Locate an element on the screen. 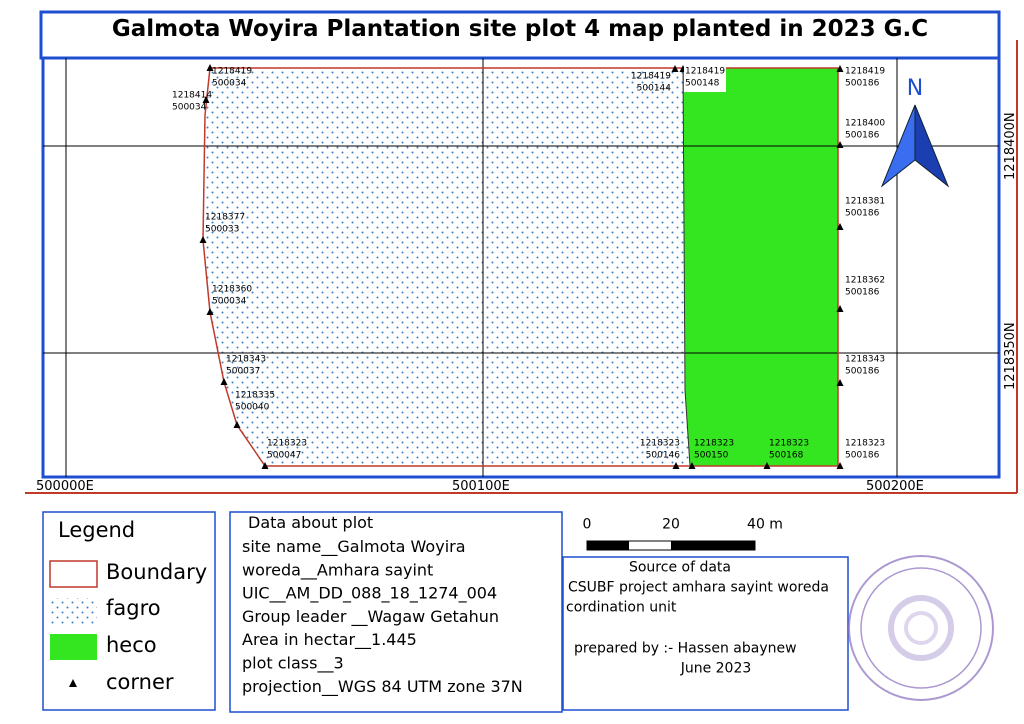  info-box is located at coordinates (396, 612).